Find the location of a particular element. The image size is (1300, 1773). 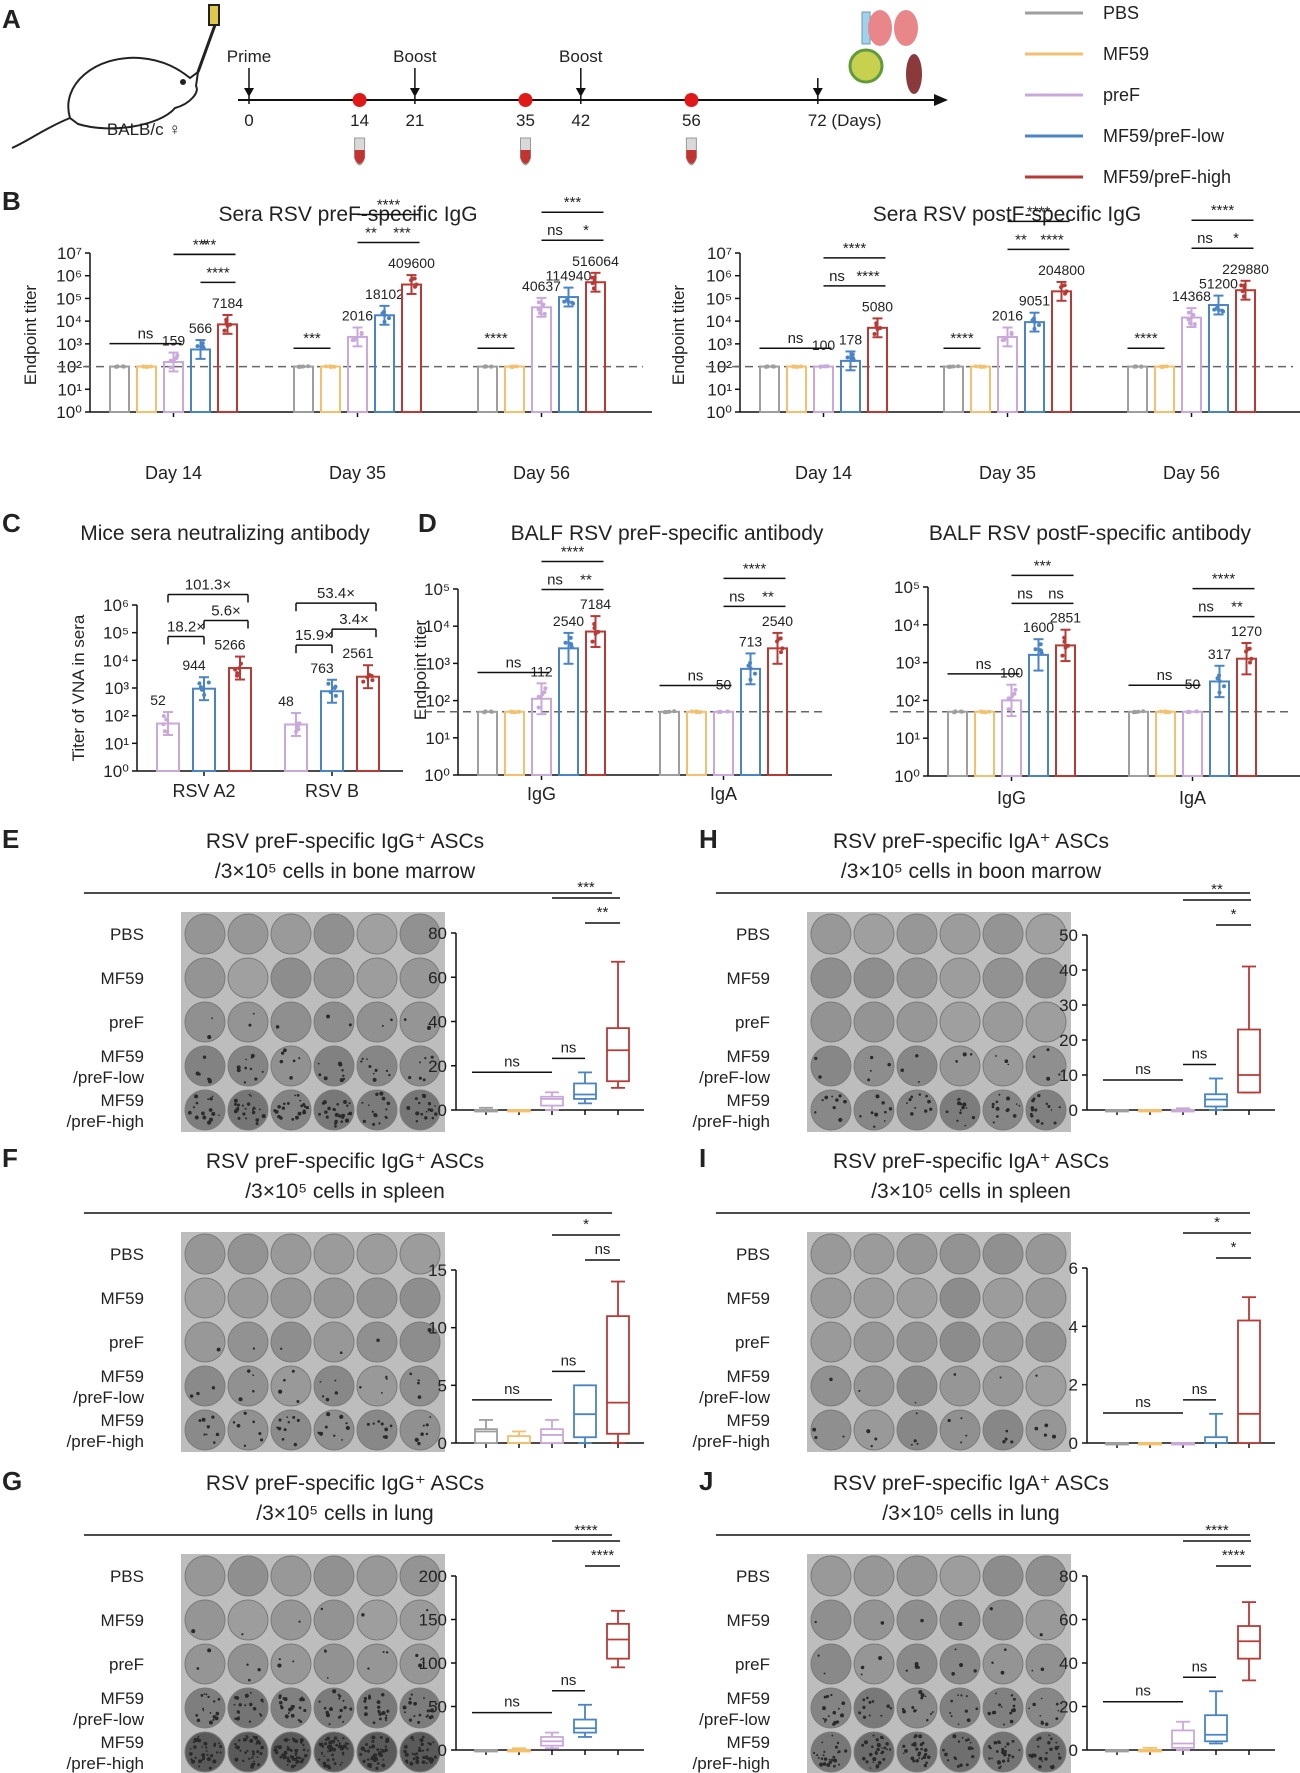

significance-label: * is located at coordinates (205, 244).